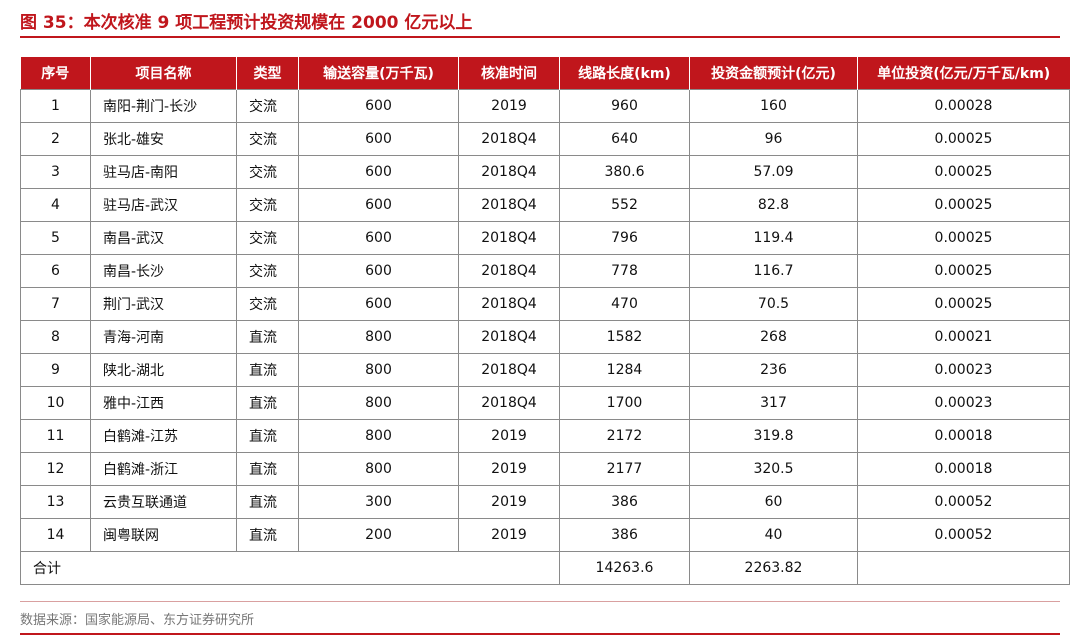 Image resolution: width=1080 pixels, height=644 pixels. What do you see at coordinates (624, 106) in the screenshot?
I see `cell-line-length: 960` at bounding box center [624, 106].